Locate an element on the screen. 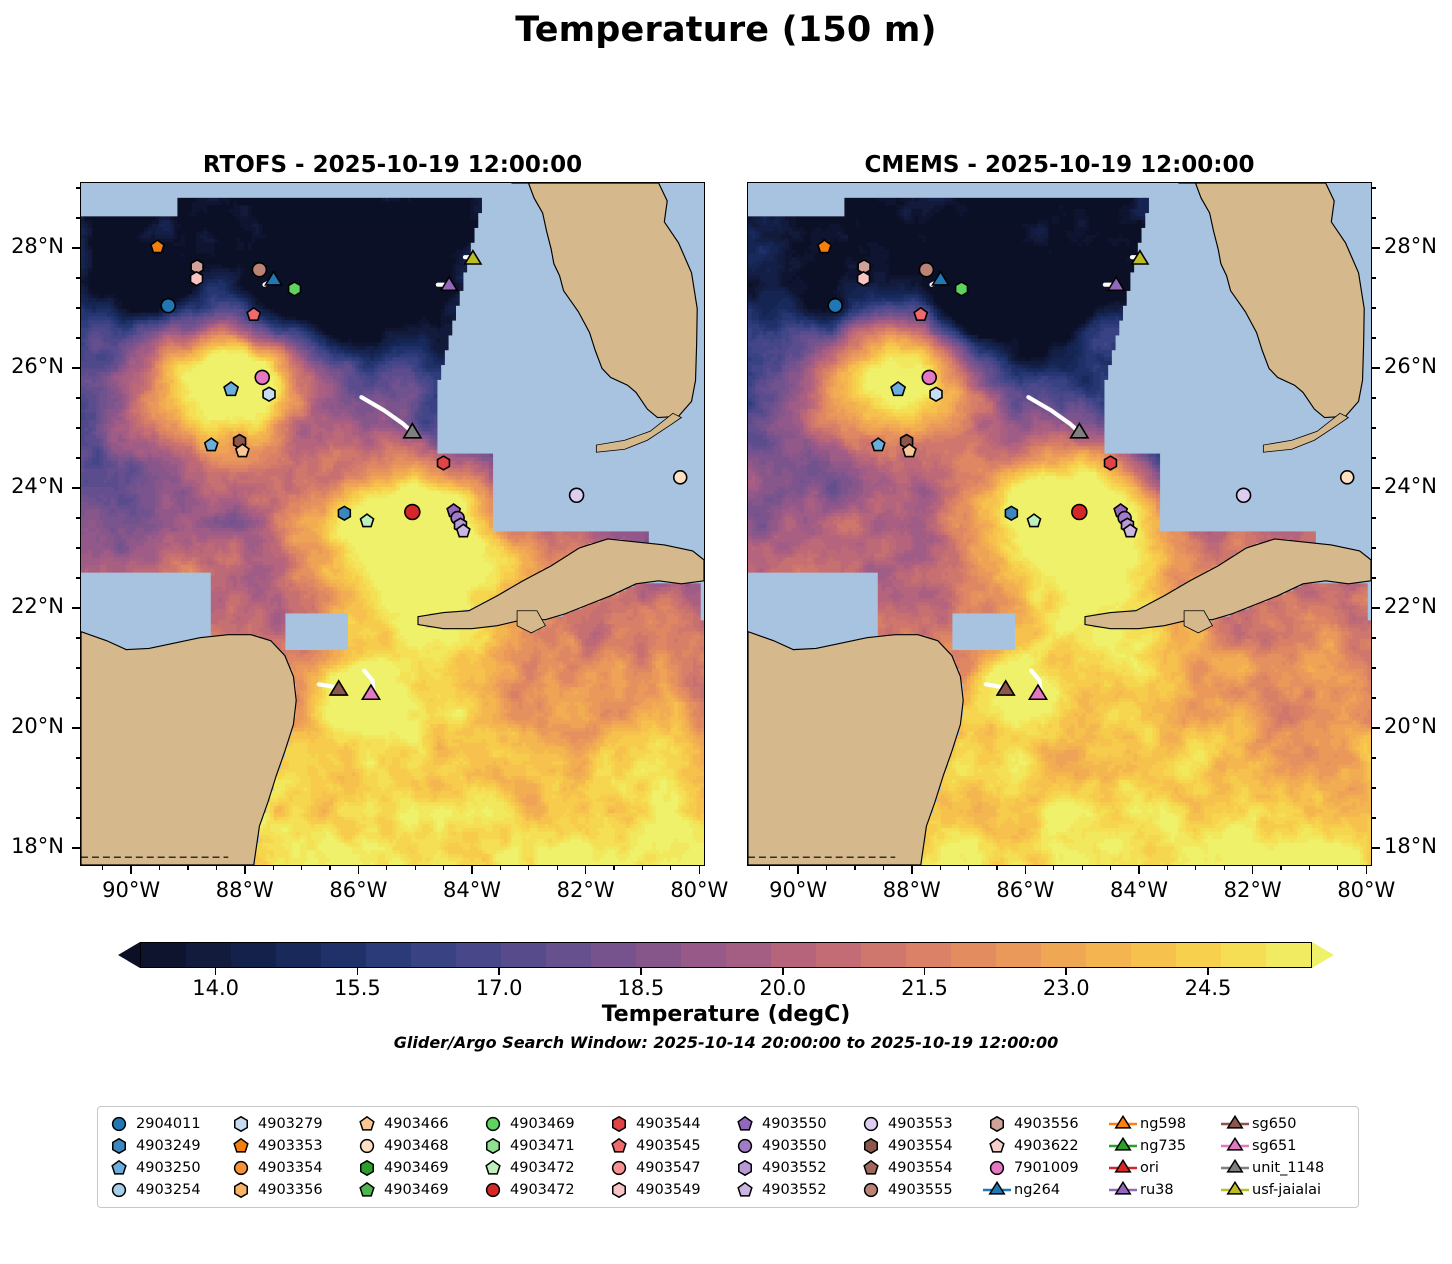  legend-item-4903553: 4903553 is located at coordinates (919, 1124).